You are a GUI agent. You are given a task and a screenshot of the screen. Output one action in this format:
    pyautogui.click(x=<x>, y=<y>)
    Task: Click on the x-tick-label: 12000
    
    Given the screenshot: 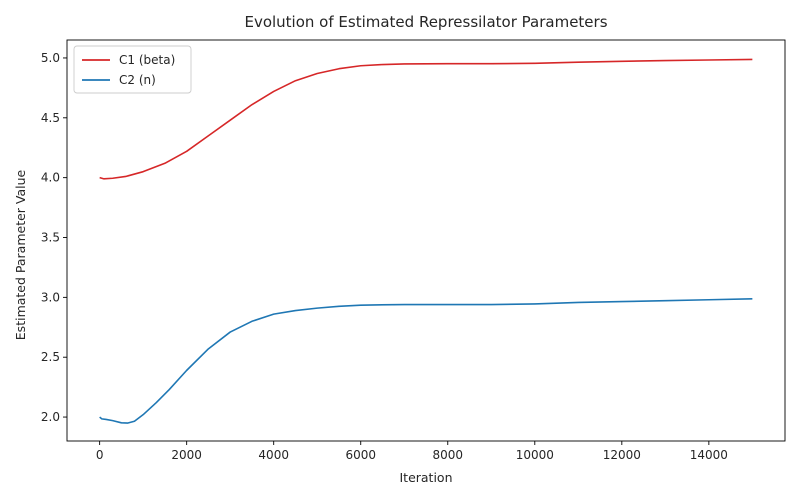 What is the action you would take?
    pyautogui.click(x=622, y=455)
    